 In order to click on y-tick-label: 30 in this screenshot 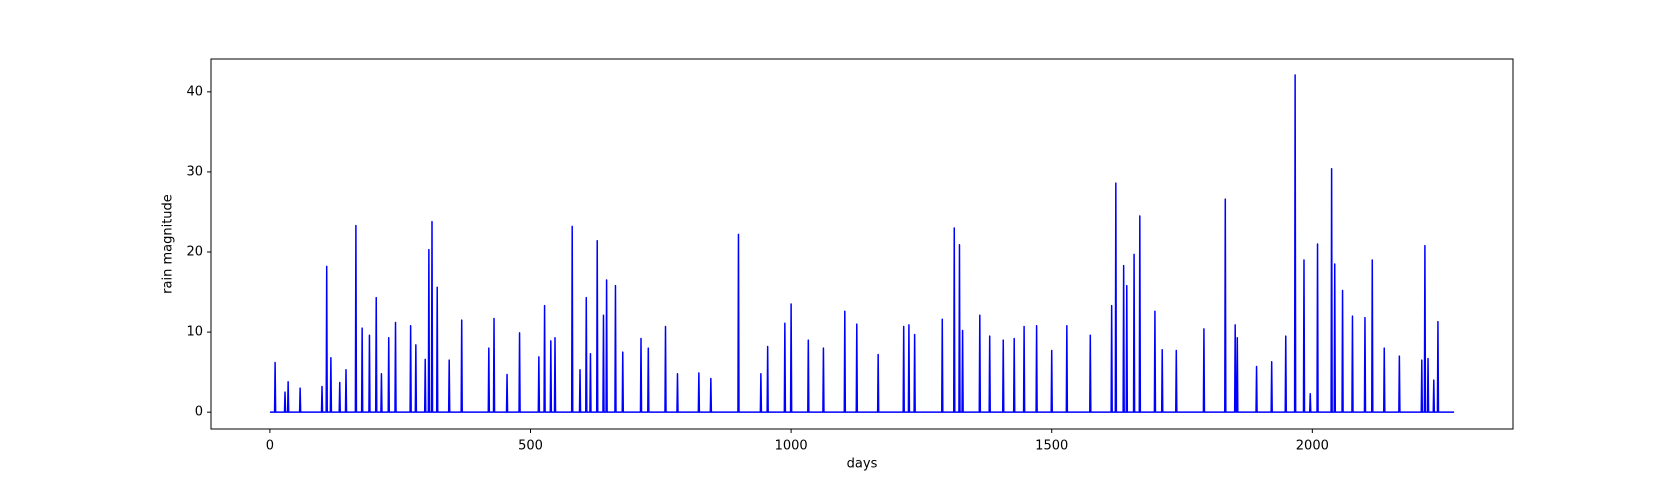, I will do `click(194, 171)`.